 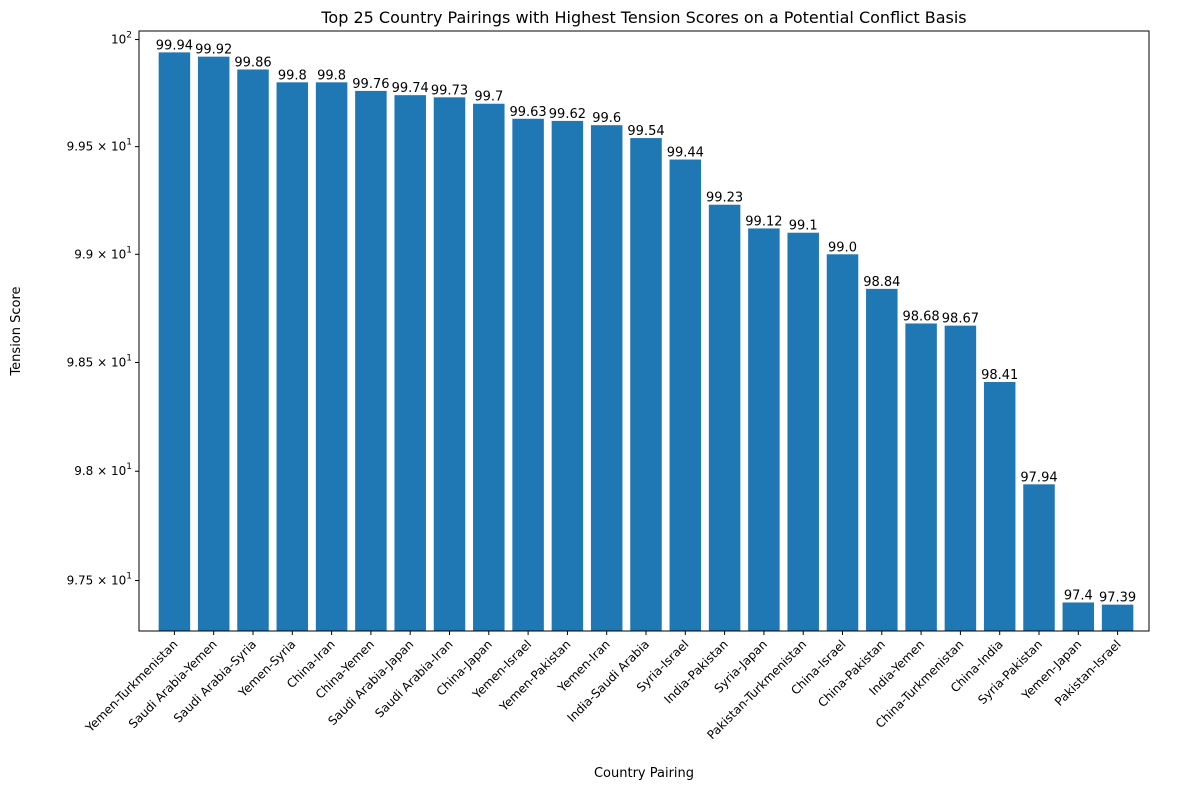 I want to click on bar-value-label: 99.44, so click(x=685, y=153).